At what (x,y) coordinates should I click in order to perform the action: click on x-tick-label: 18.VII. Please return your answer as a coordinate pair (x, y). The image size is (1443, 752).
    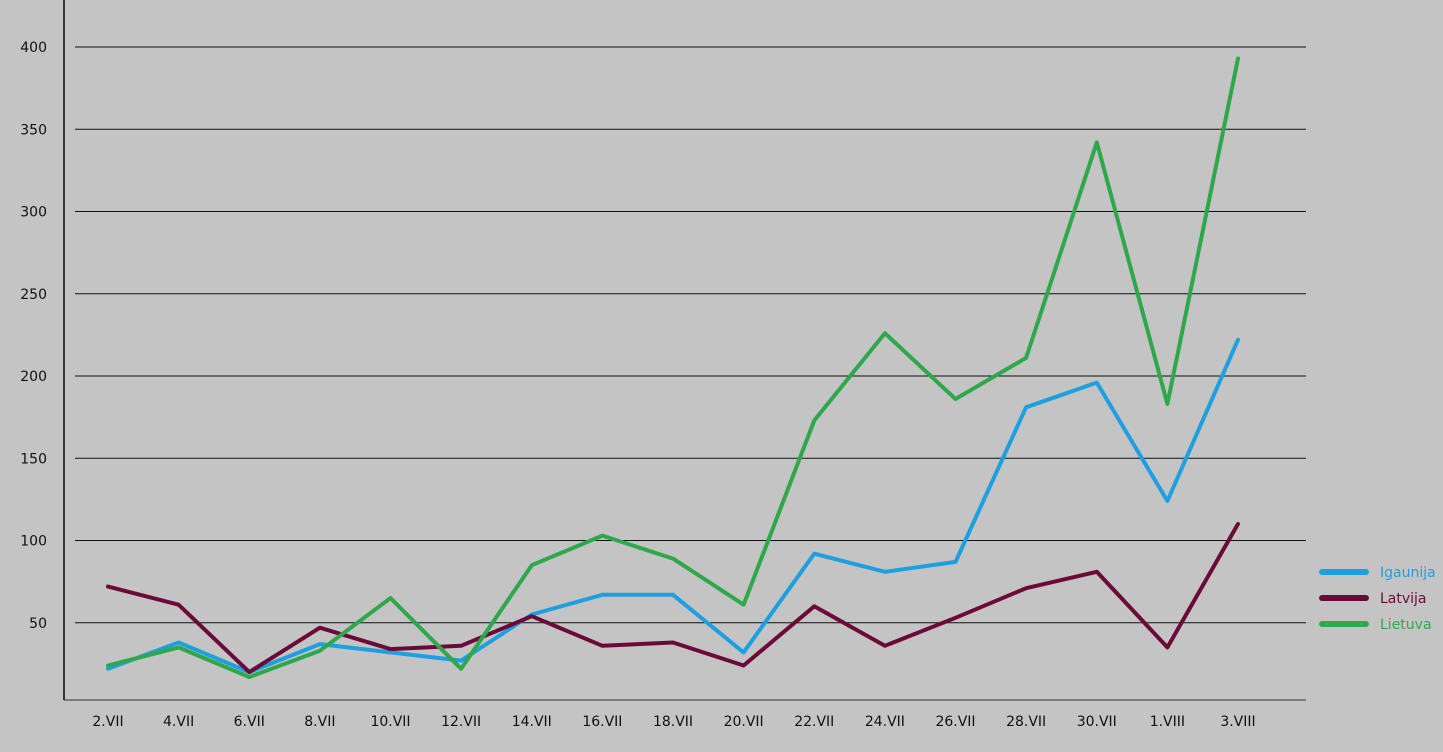
    Looking at the image, I should click on (673, 722).